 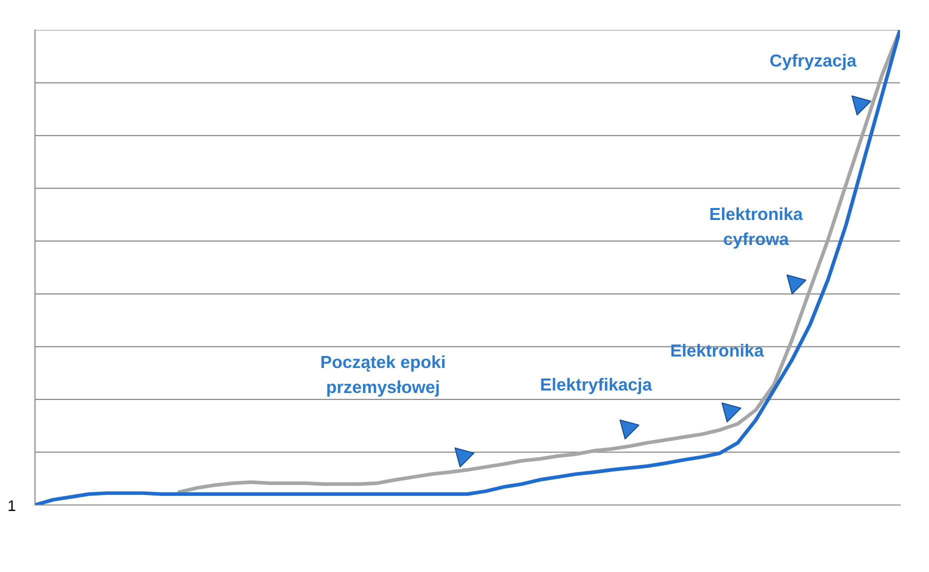 I want to click on annotation: Elektryfikacja, so click(x=596, y=386).